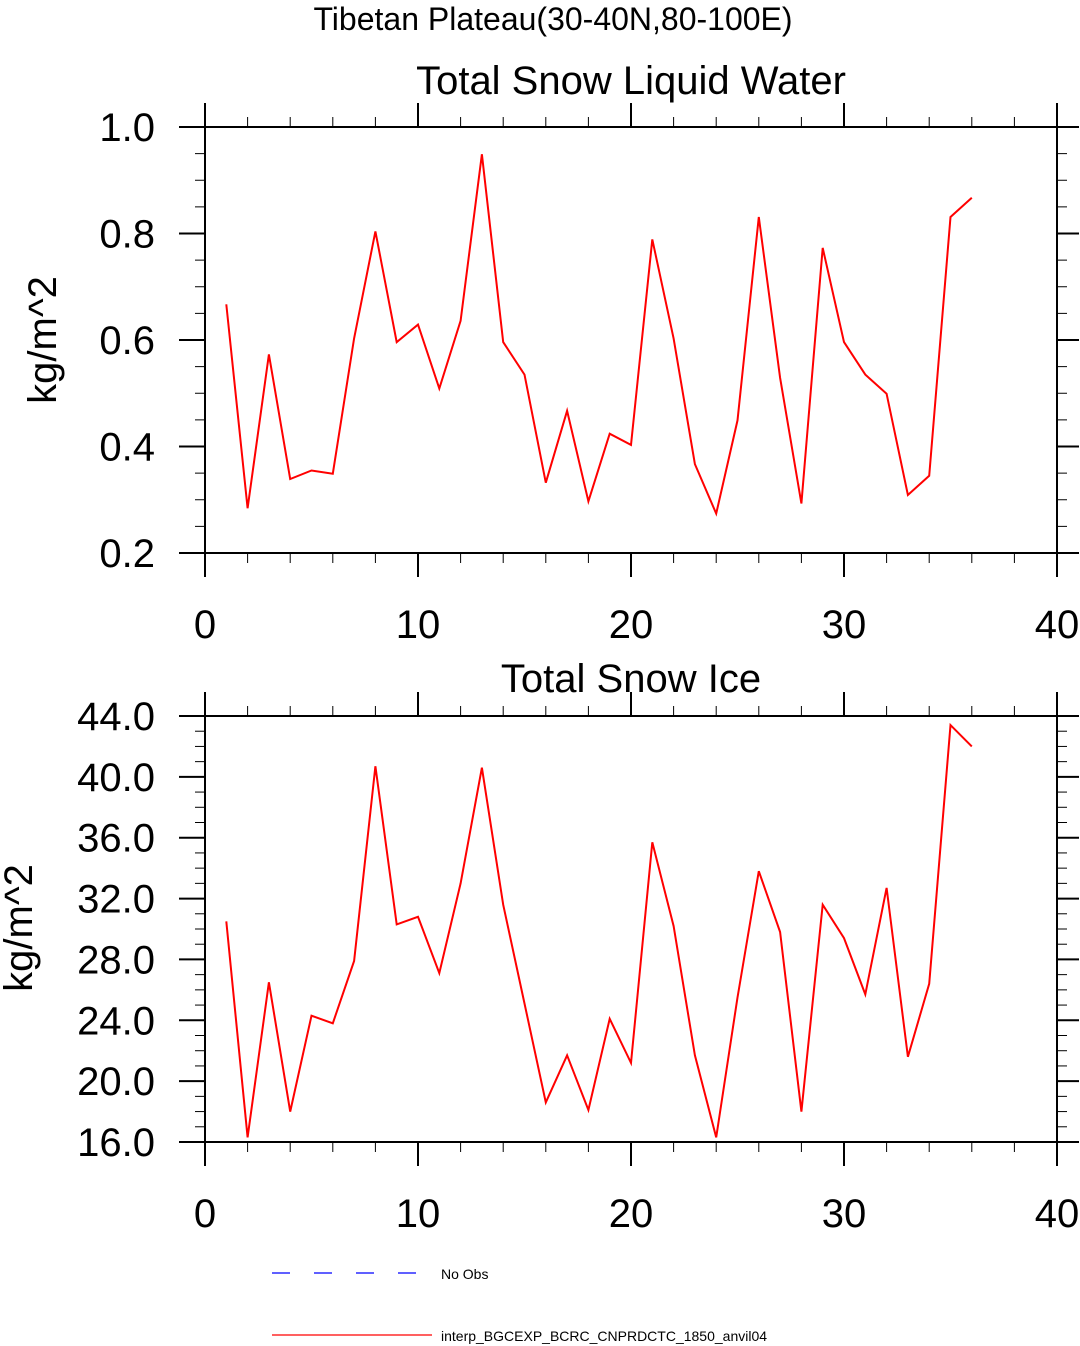 The height and width of the screenshot is (1346, 1080). What do you see at coordinates (116, 717) in the screenshot?
I see `y-tick-label: 44.0` at bounding box center [116, 717].